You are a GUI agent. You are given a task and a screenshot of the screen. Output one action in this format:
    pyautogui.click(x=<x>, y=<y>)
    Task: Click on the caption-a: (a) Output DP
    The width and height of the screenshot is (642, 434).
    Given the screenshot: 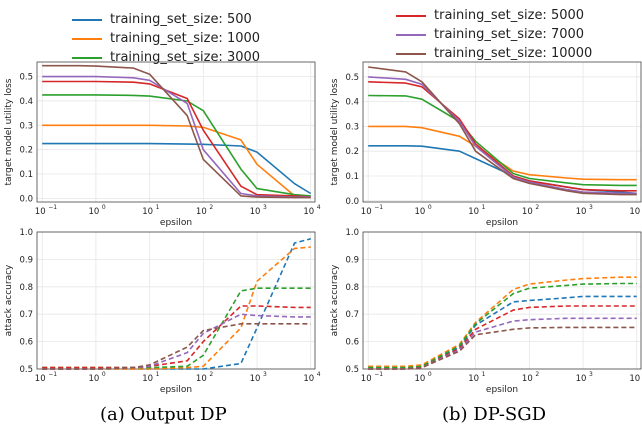 What is the action you would take?
    pyautogui.click(x=163, y=414)
    